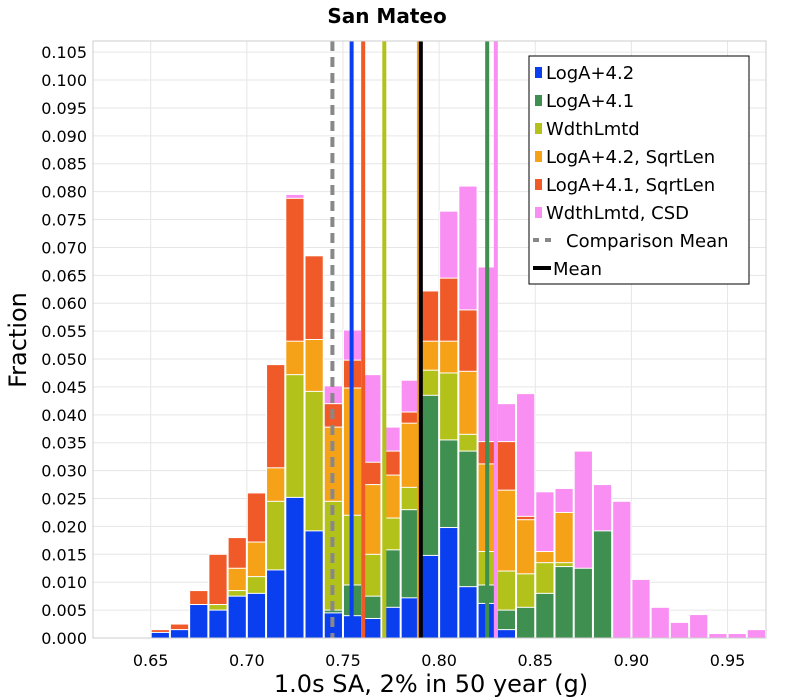 This screenshot has width=800, height=700. I want to click on x-tick-label: 0.70, so click(247, 660).